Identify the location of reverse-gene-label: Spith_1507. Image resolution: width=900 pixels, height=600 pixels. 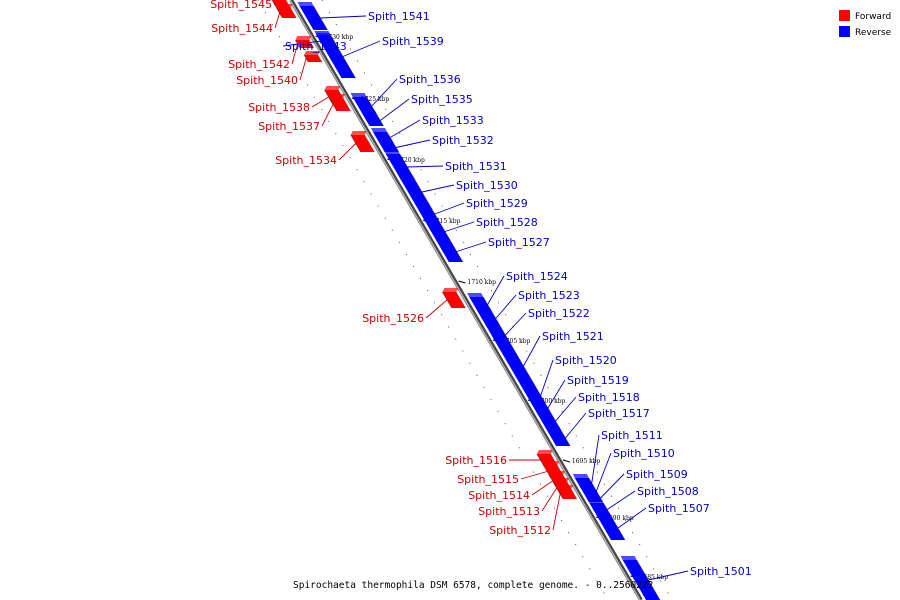
(679, 508).